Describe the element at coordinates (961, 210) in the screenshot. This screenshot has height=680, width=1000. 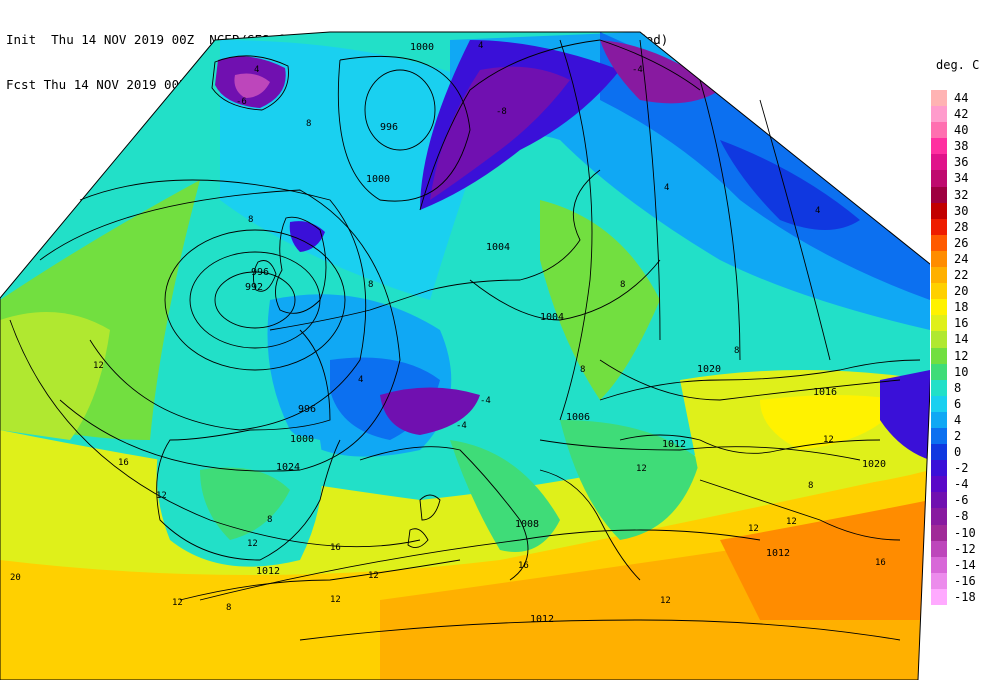
I see `legend-row: 30` at that location.